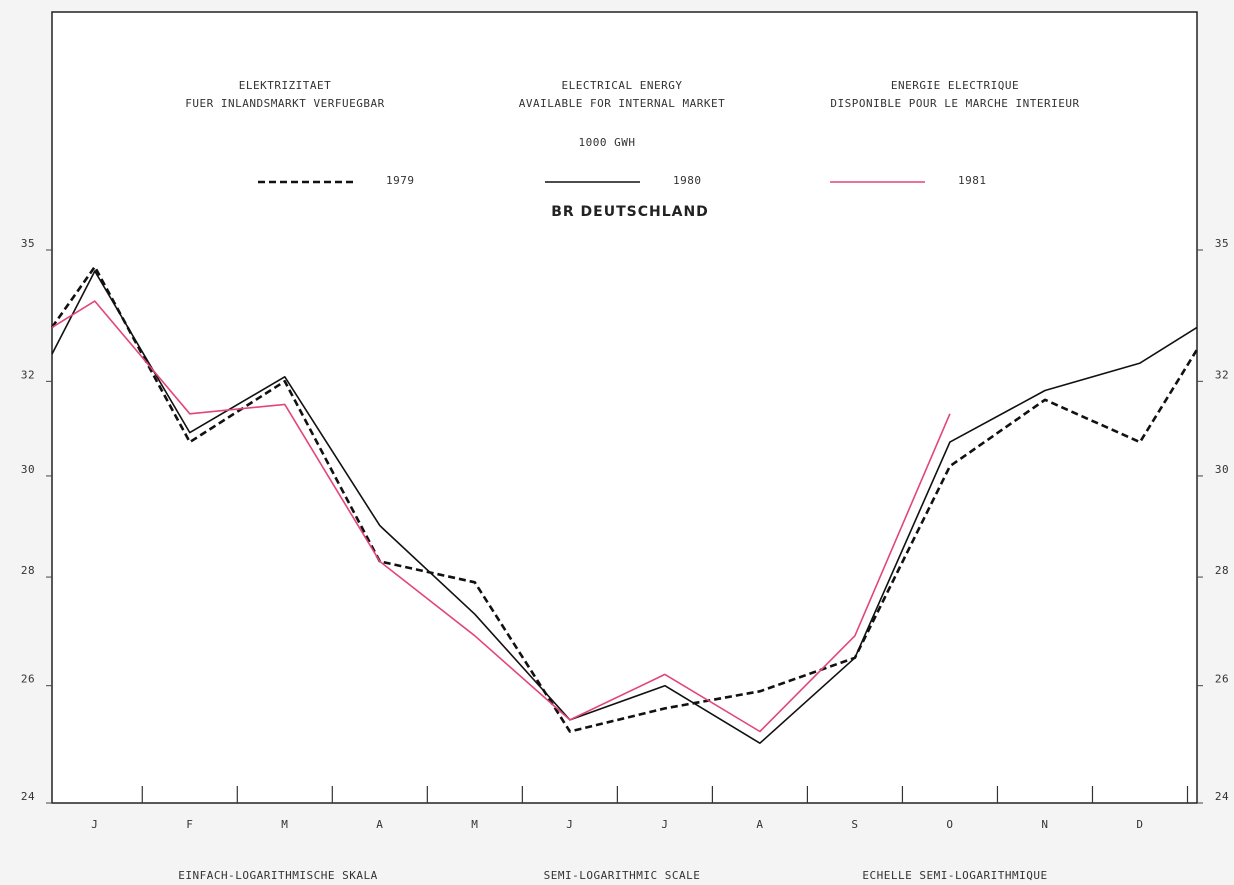 The image size is (1234, 885). Describe the element at coordinates (949, 824) in the screenshot. I see `x-tick-label: O` at that location.